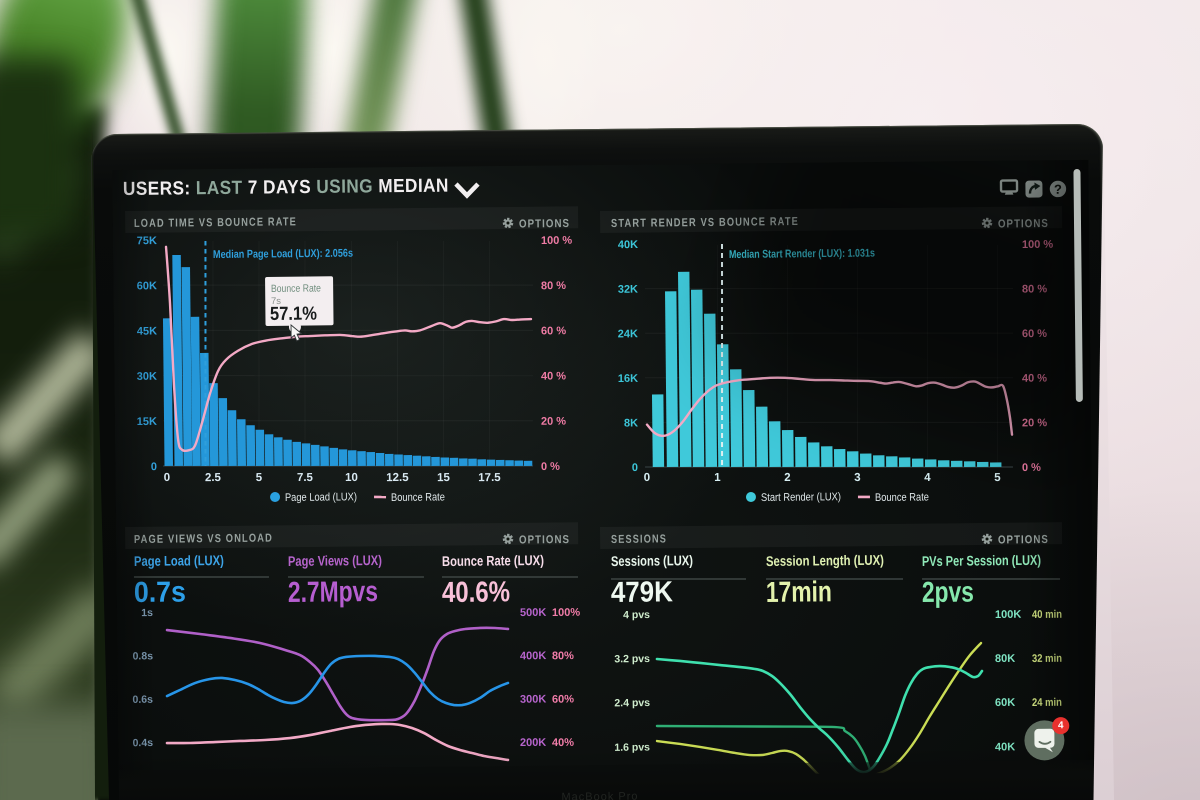 This screenshot has width=1200, height=800. Describe the element at coordinates (1047, 615) in the screenshot. I see `svg-text: 40 min` at that location.